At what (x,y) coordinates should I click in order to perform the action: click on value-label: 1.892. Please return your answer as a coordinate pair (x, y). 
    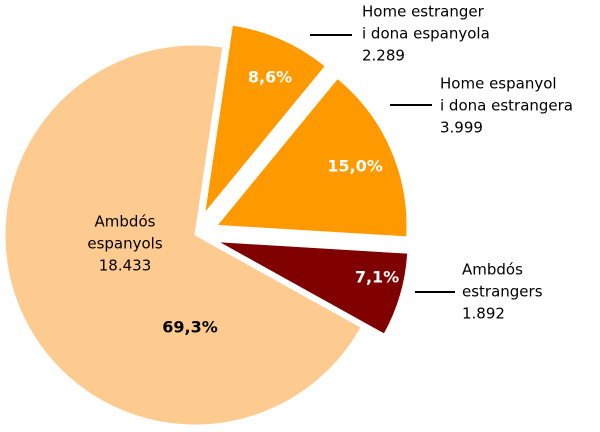
    Looking at the image, I should click on (483, 314).